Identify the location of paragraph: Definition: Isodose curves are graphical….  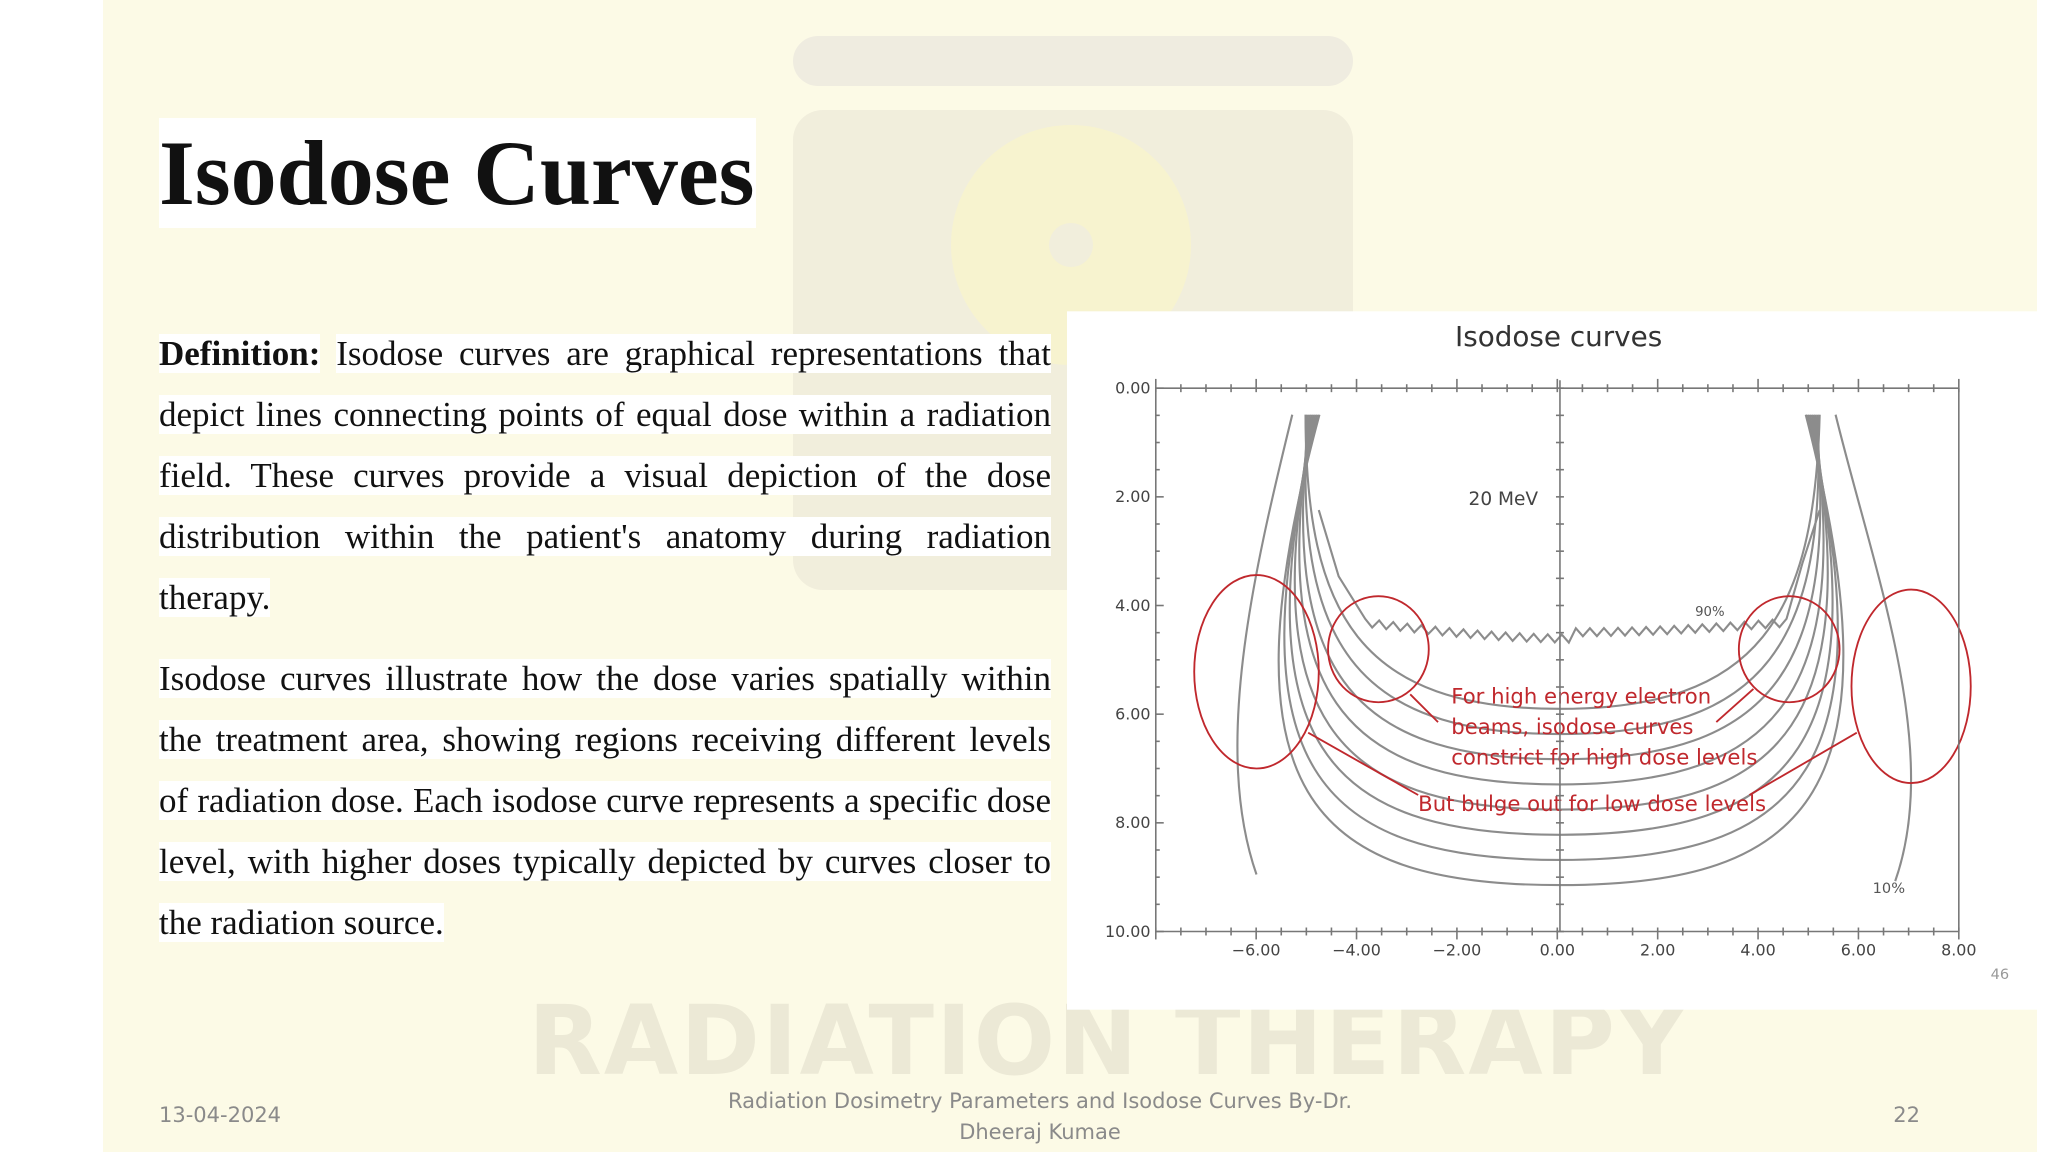
(605, 475).